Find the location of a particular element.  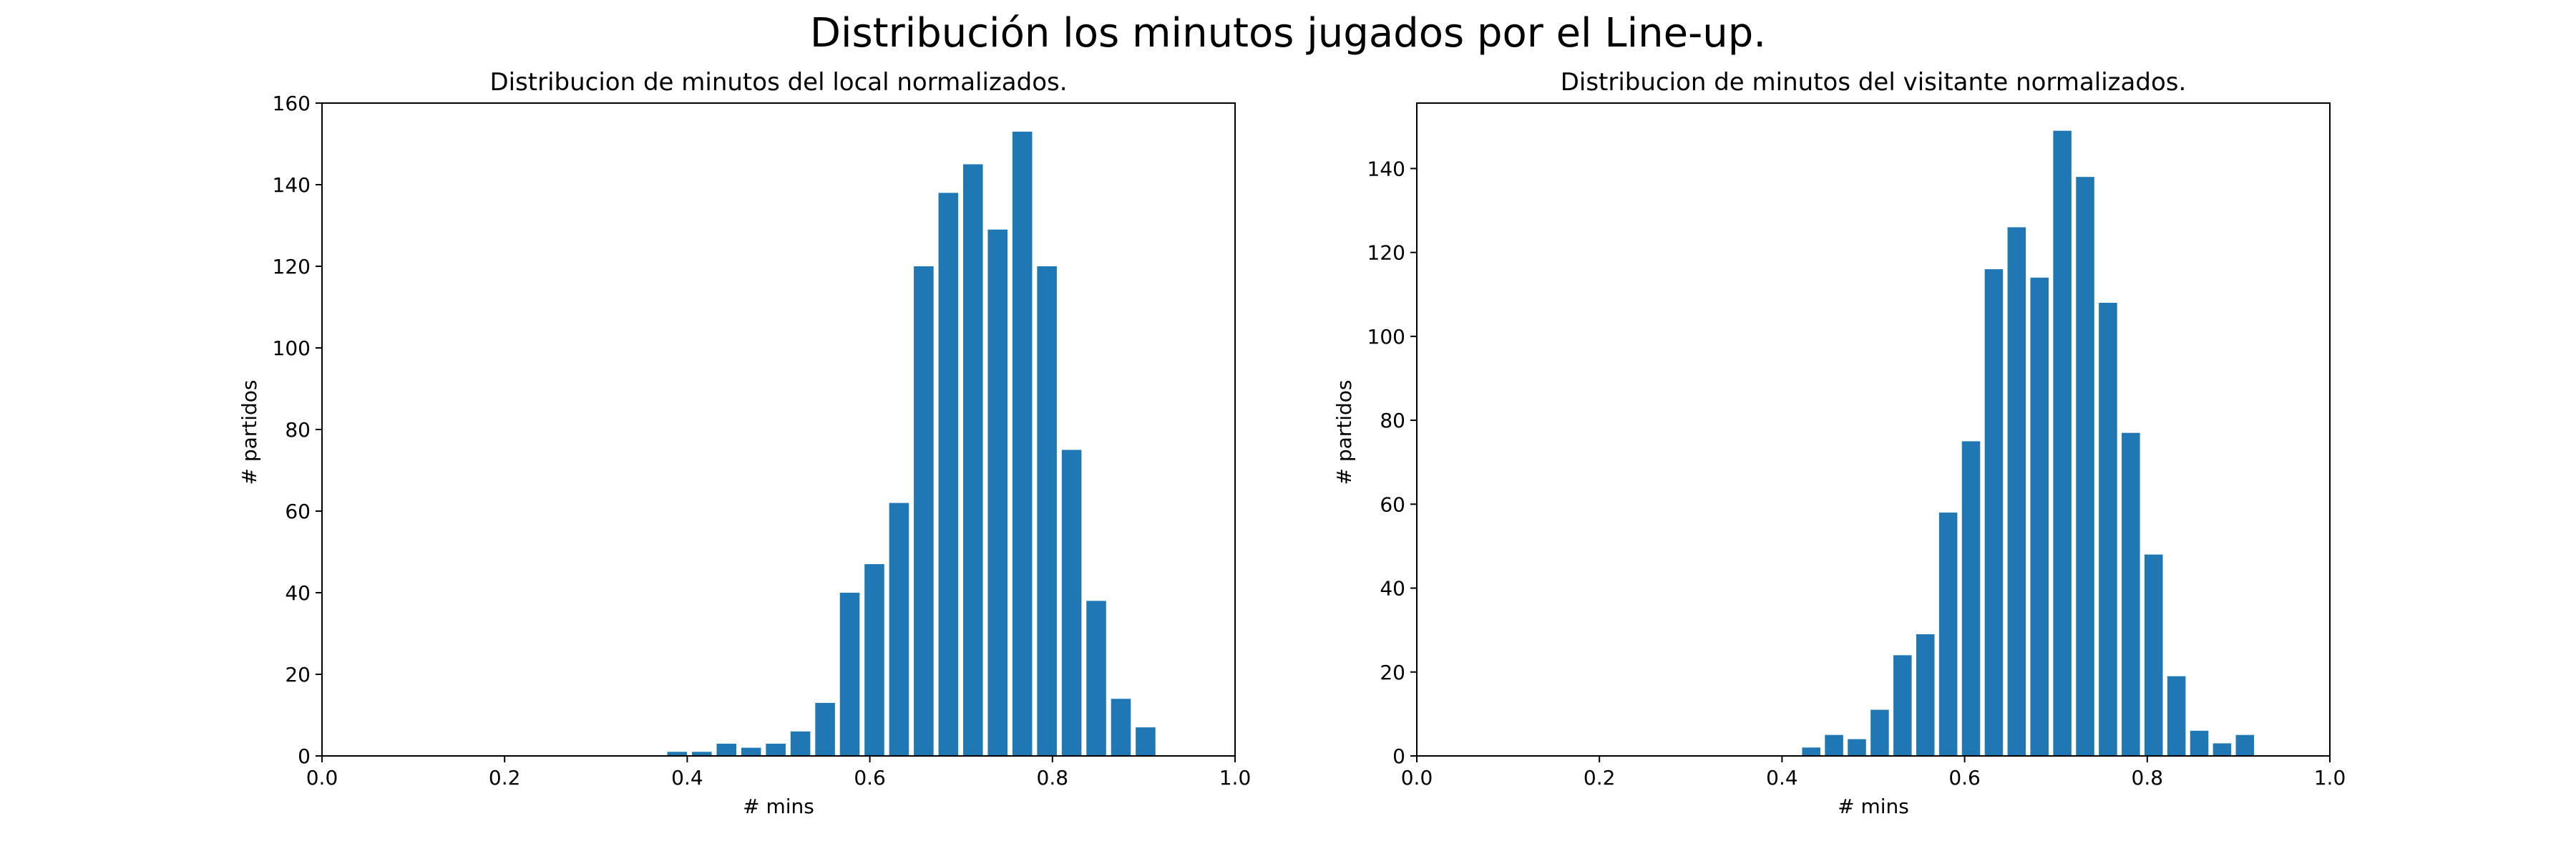

x-tick-label-visitante: 0.0 is located at coordinates (1417, 778).